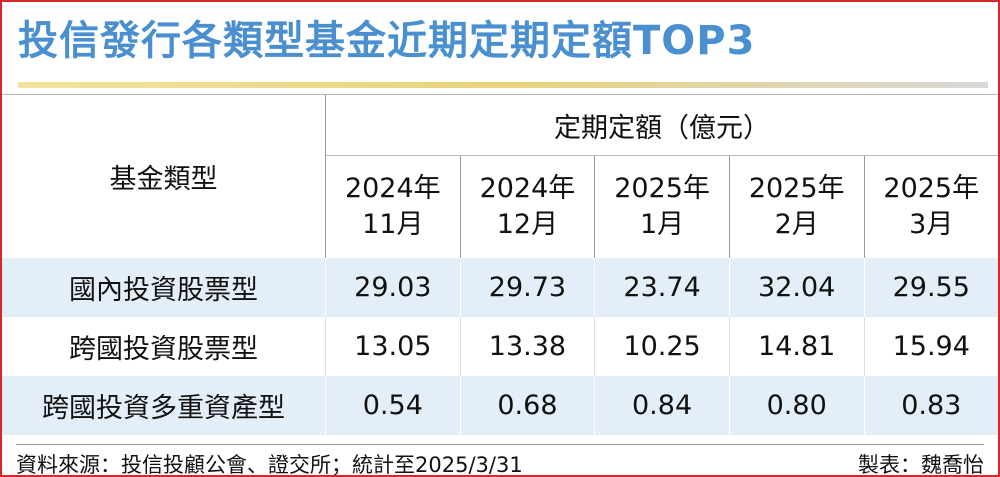 This screenshot has width=1000, height=477. Describe the element at coordinates (164, 346) in the screenshot. I see `row-label: 跨國投資股票型` at that location.